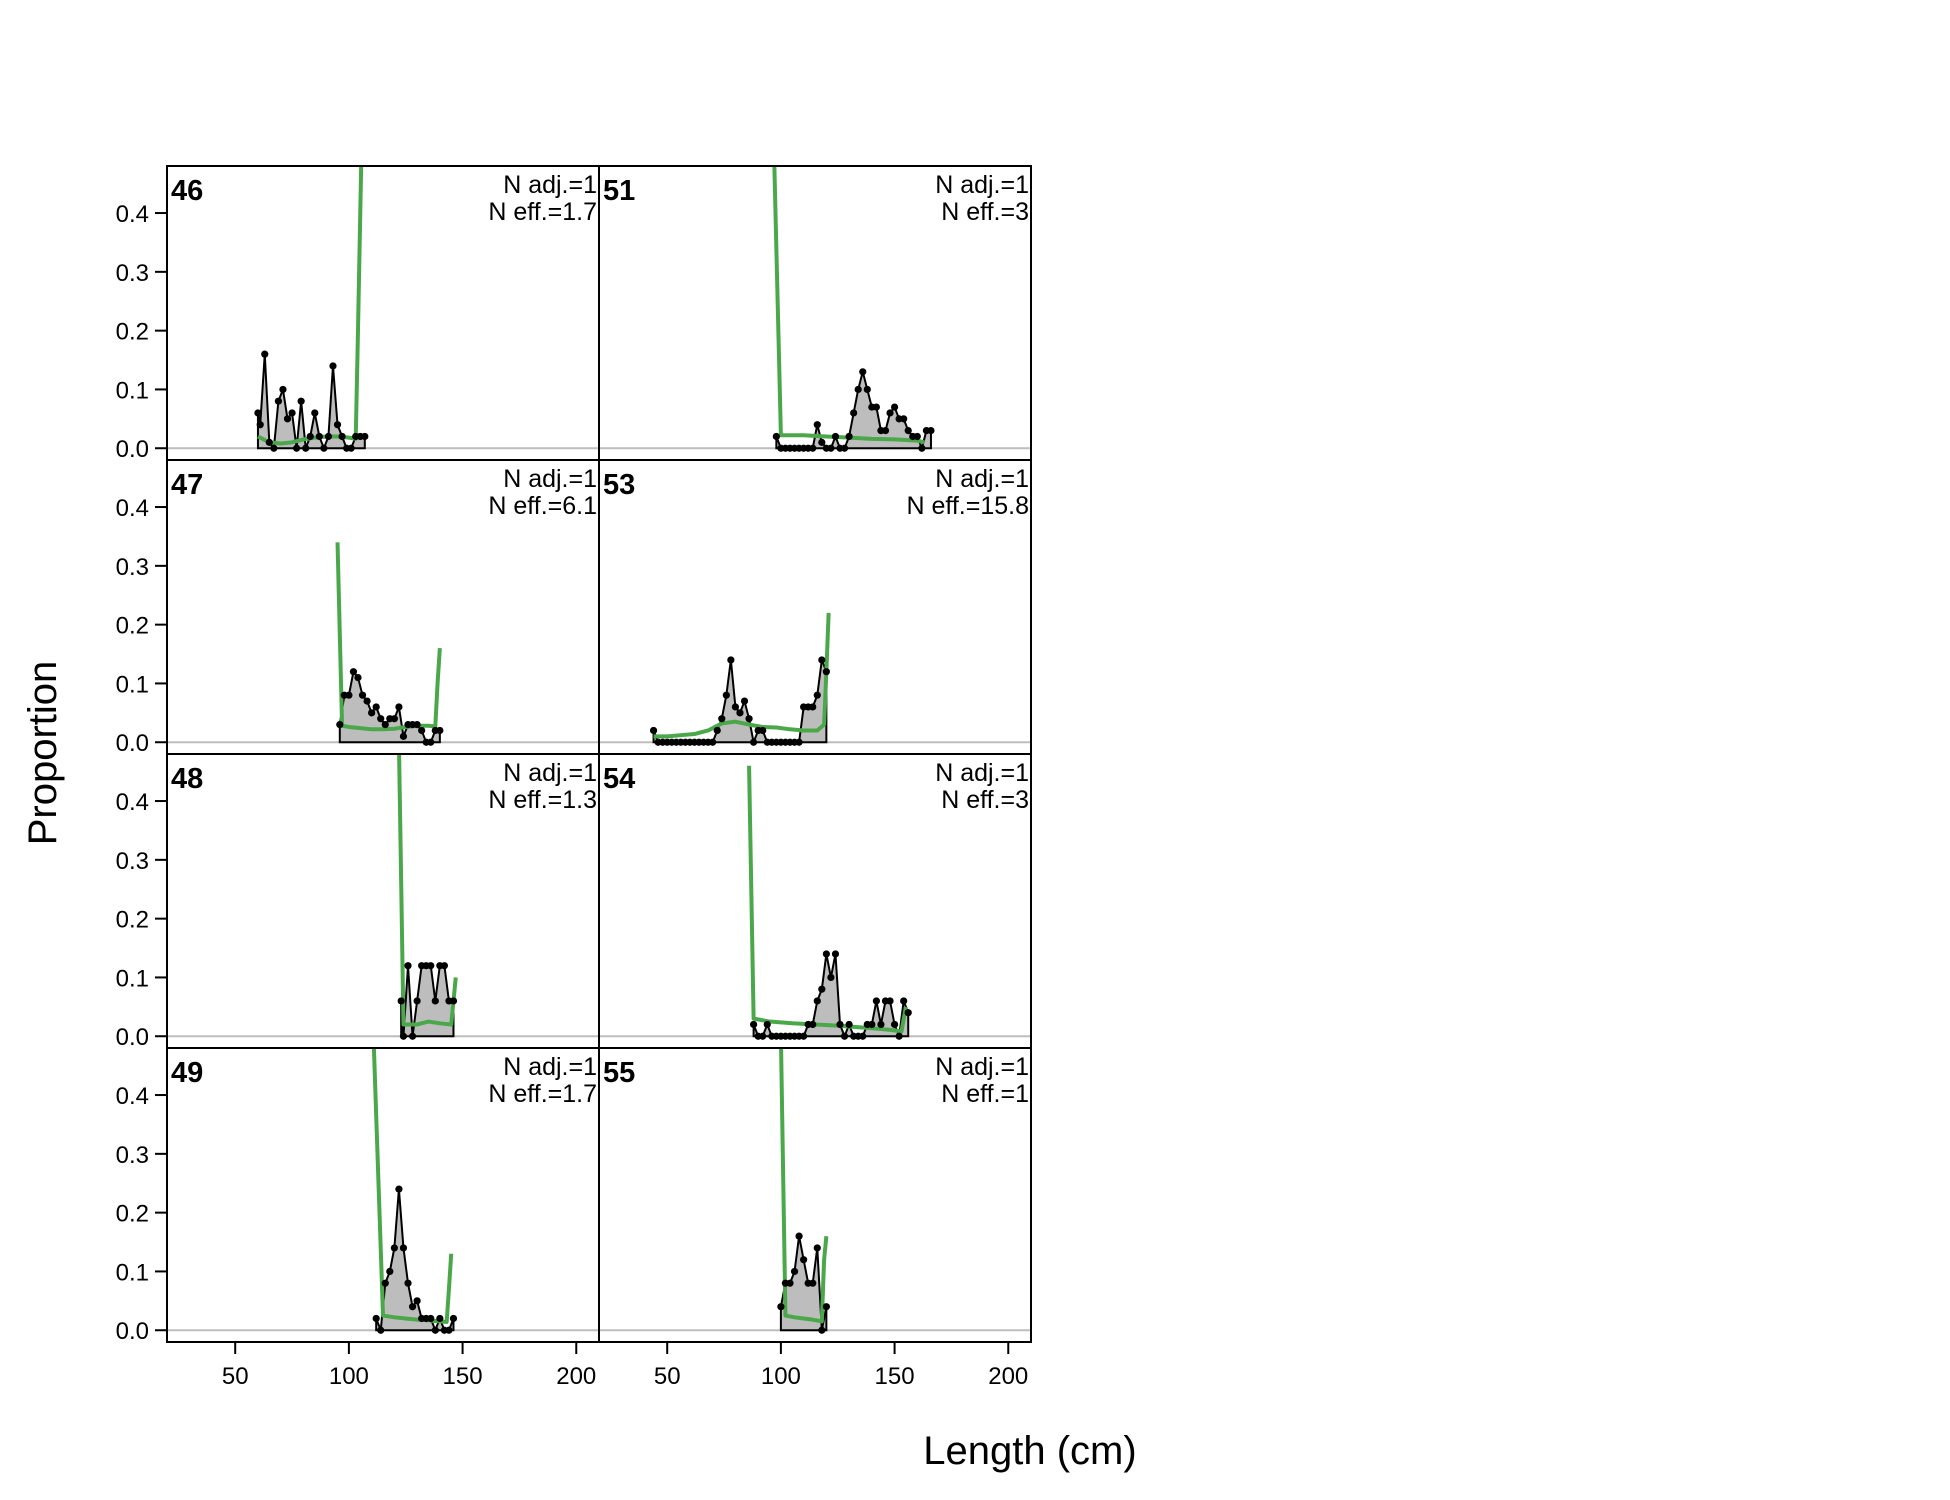 The height and width of the screenshot is (1500, 1950). Describe the element at coordinates (619, 485) in the screenshot. I see `panel-id-label: 53` at that location.